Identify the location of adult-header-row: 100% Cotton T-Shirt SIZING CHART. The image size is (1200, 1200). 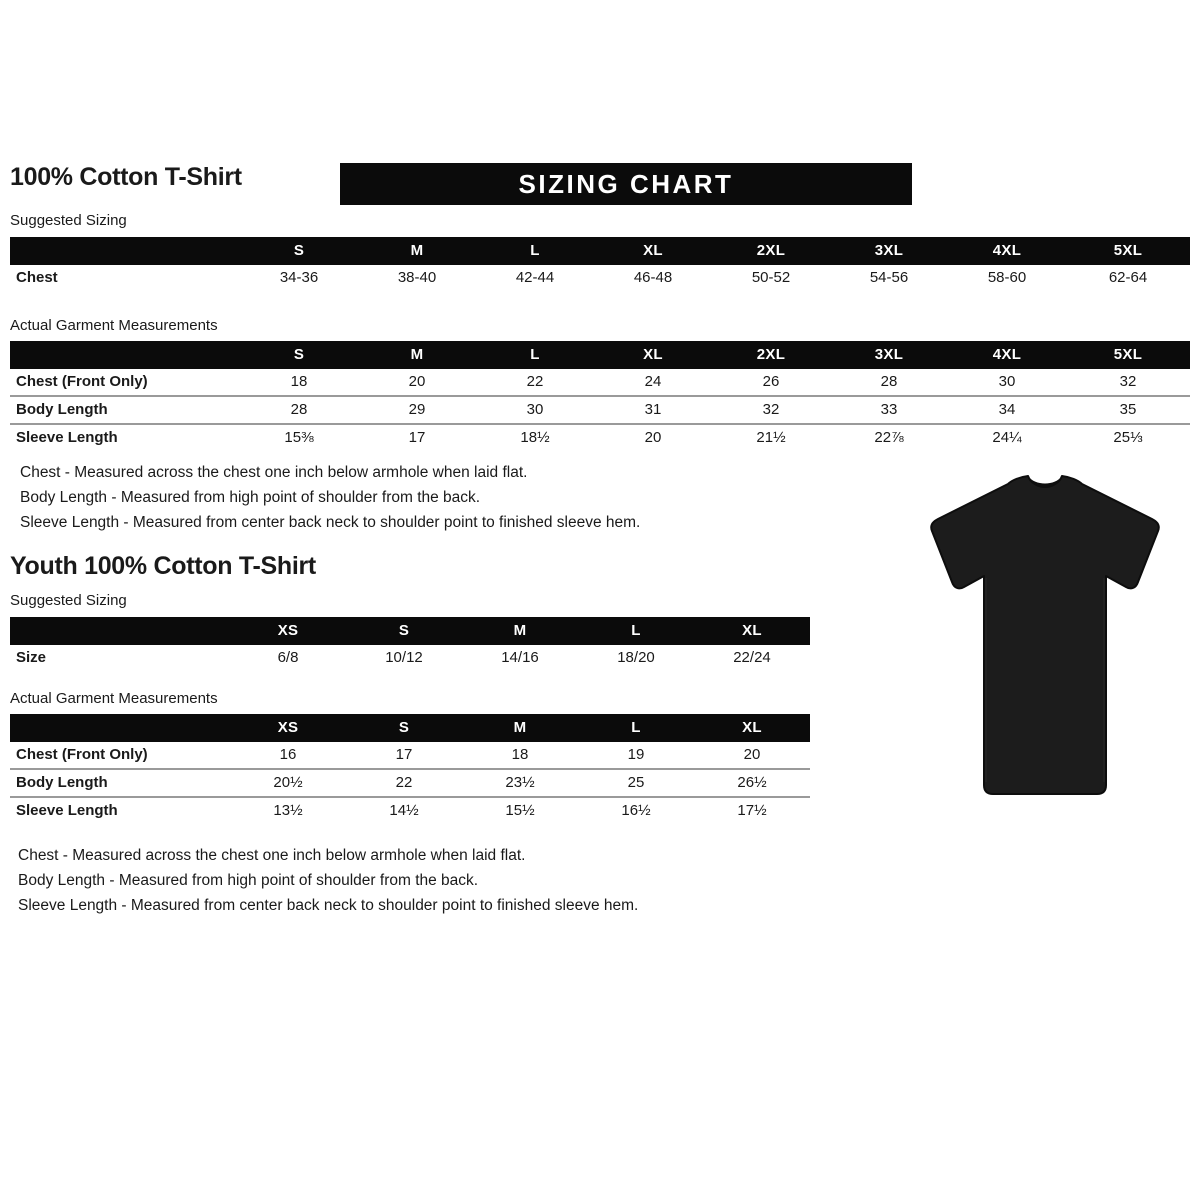
(600, 187).